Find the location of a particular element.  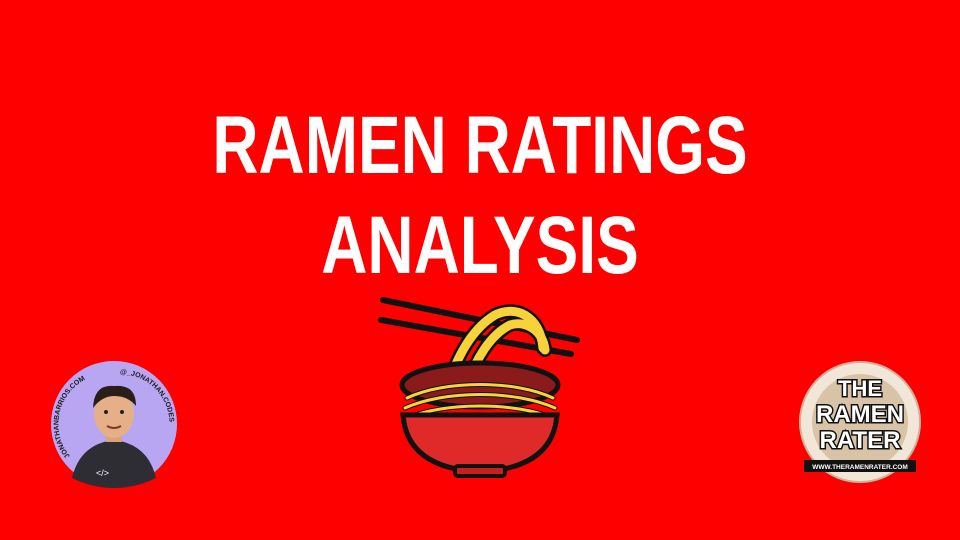

logo-line-3: RATER is located at coordinates (860, 440).